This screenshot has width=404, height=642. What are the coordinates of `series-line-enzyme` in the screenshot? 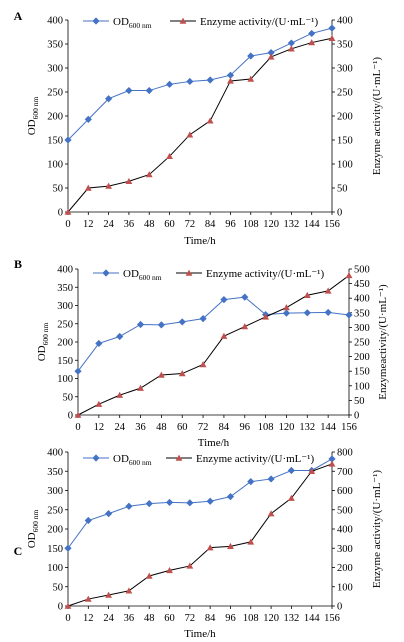 It's located at (200, 535).